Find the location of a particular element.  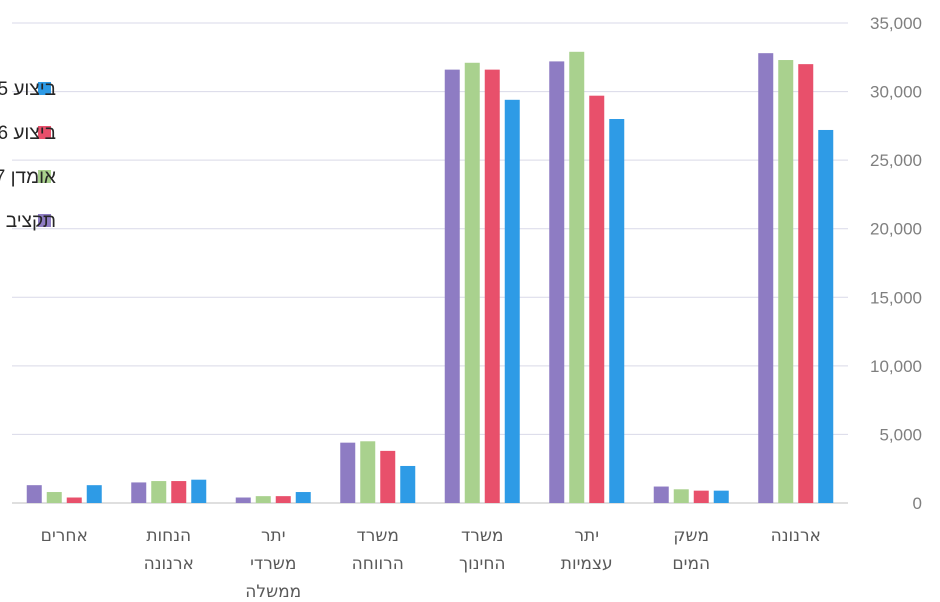

x-category-label: עצמיות is located at coordinates (587, 564).